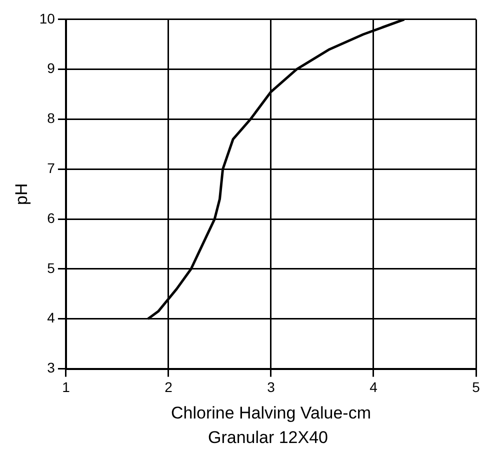 Image resolution: width=497 pixels, height=476 pixels. Describe the element at coordinates (51, 268) in the screenshot. I see `y-tick-label: 5` at that location.